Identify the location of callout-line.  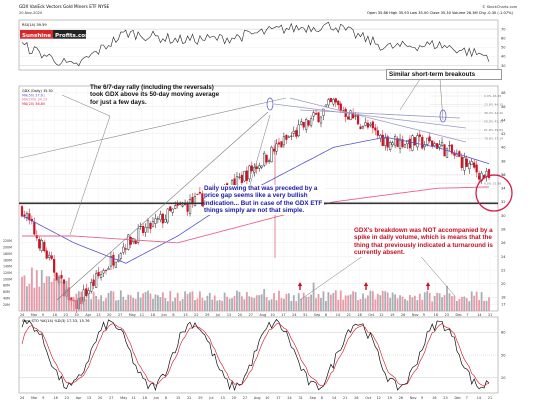
(410, 94).